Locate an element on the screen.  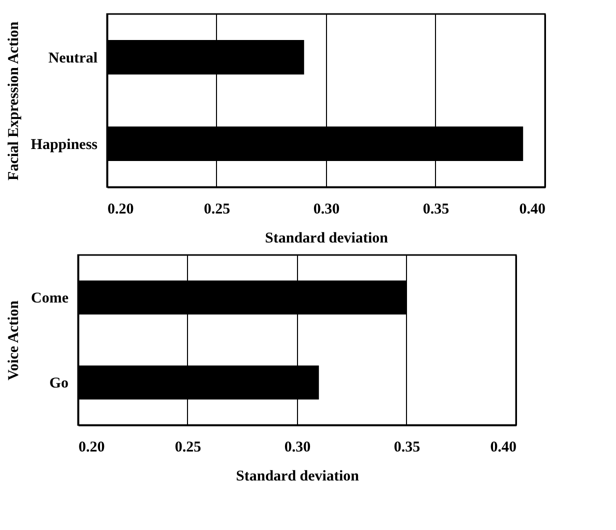
y-tick-label: Neutral is located at coordinates (73, 58).